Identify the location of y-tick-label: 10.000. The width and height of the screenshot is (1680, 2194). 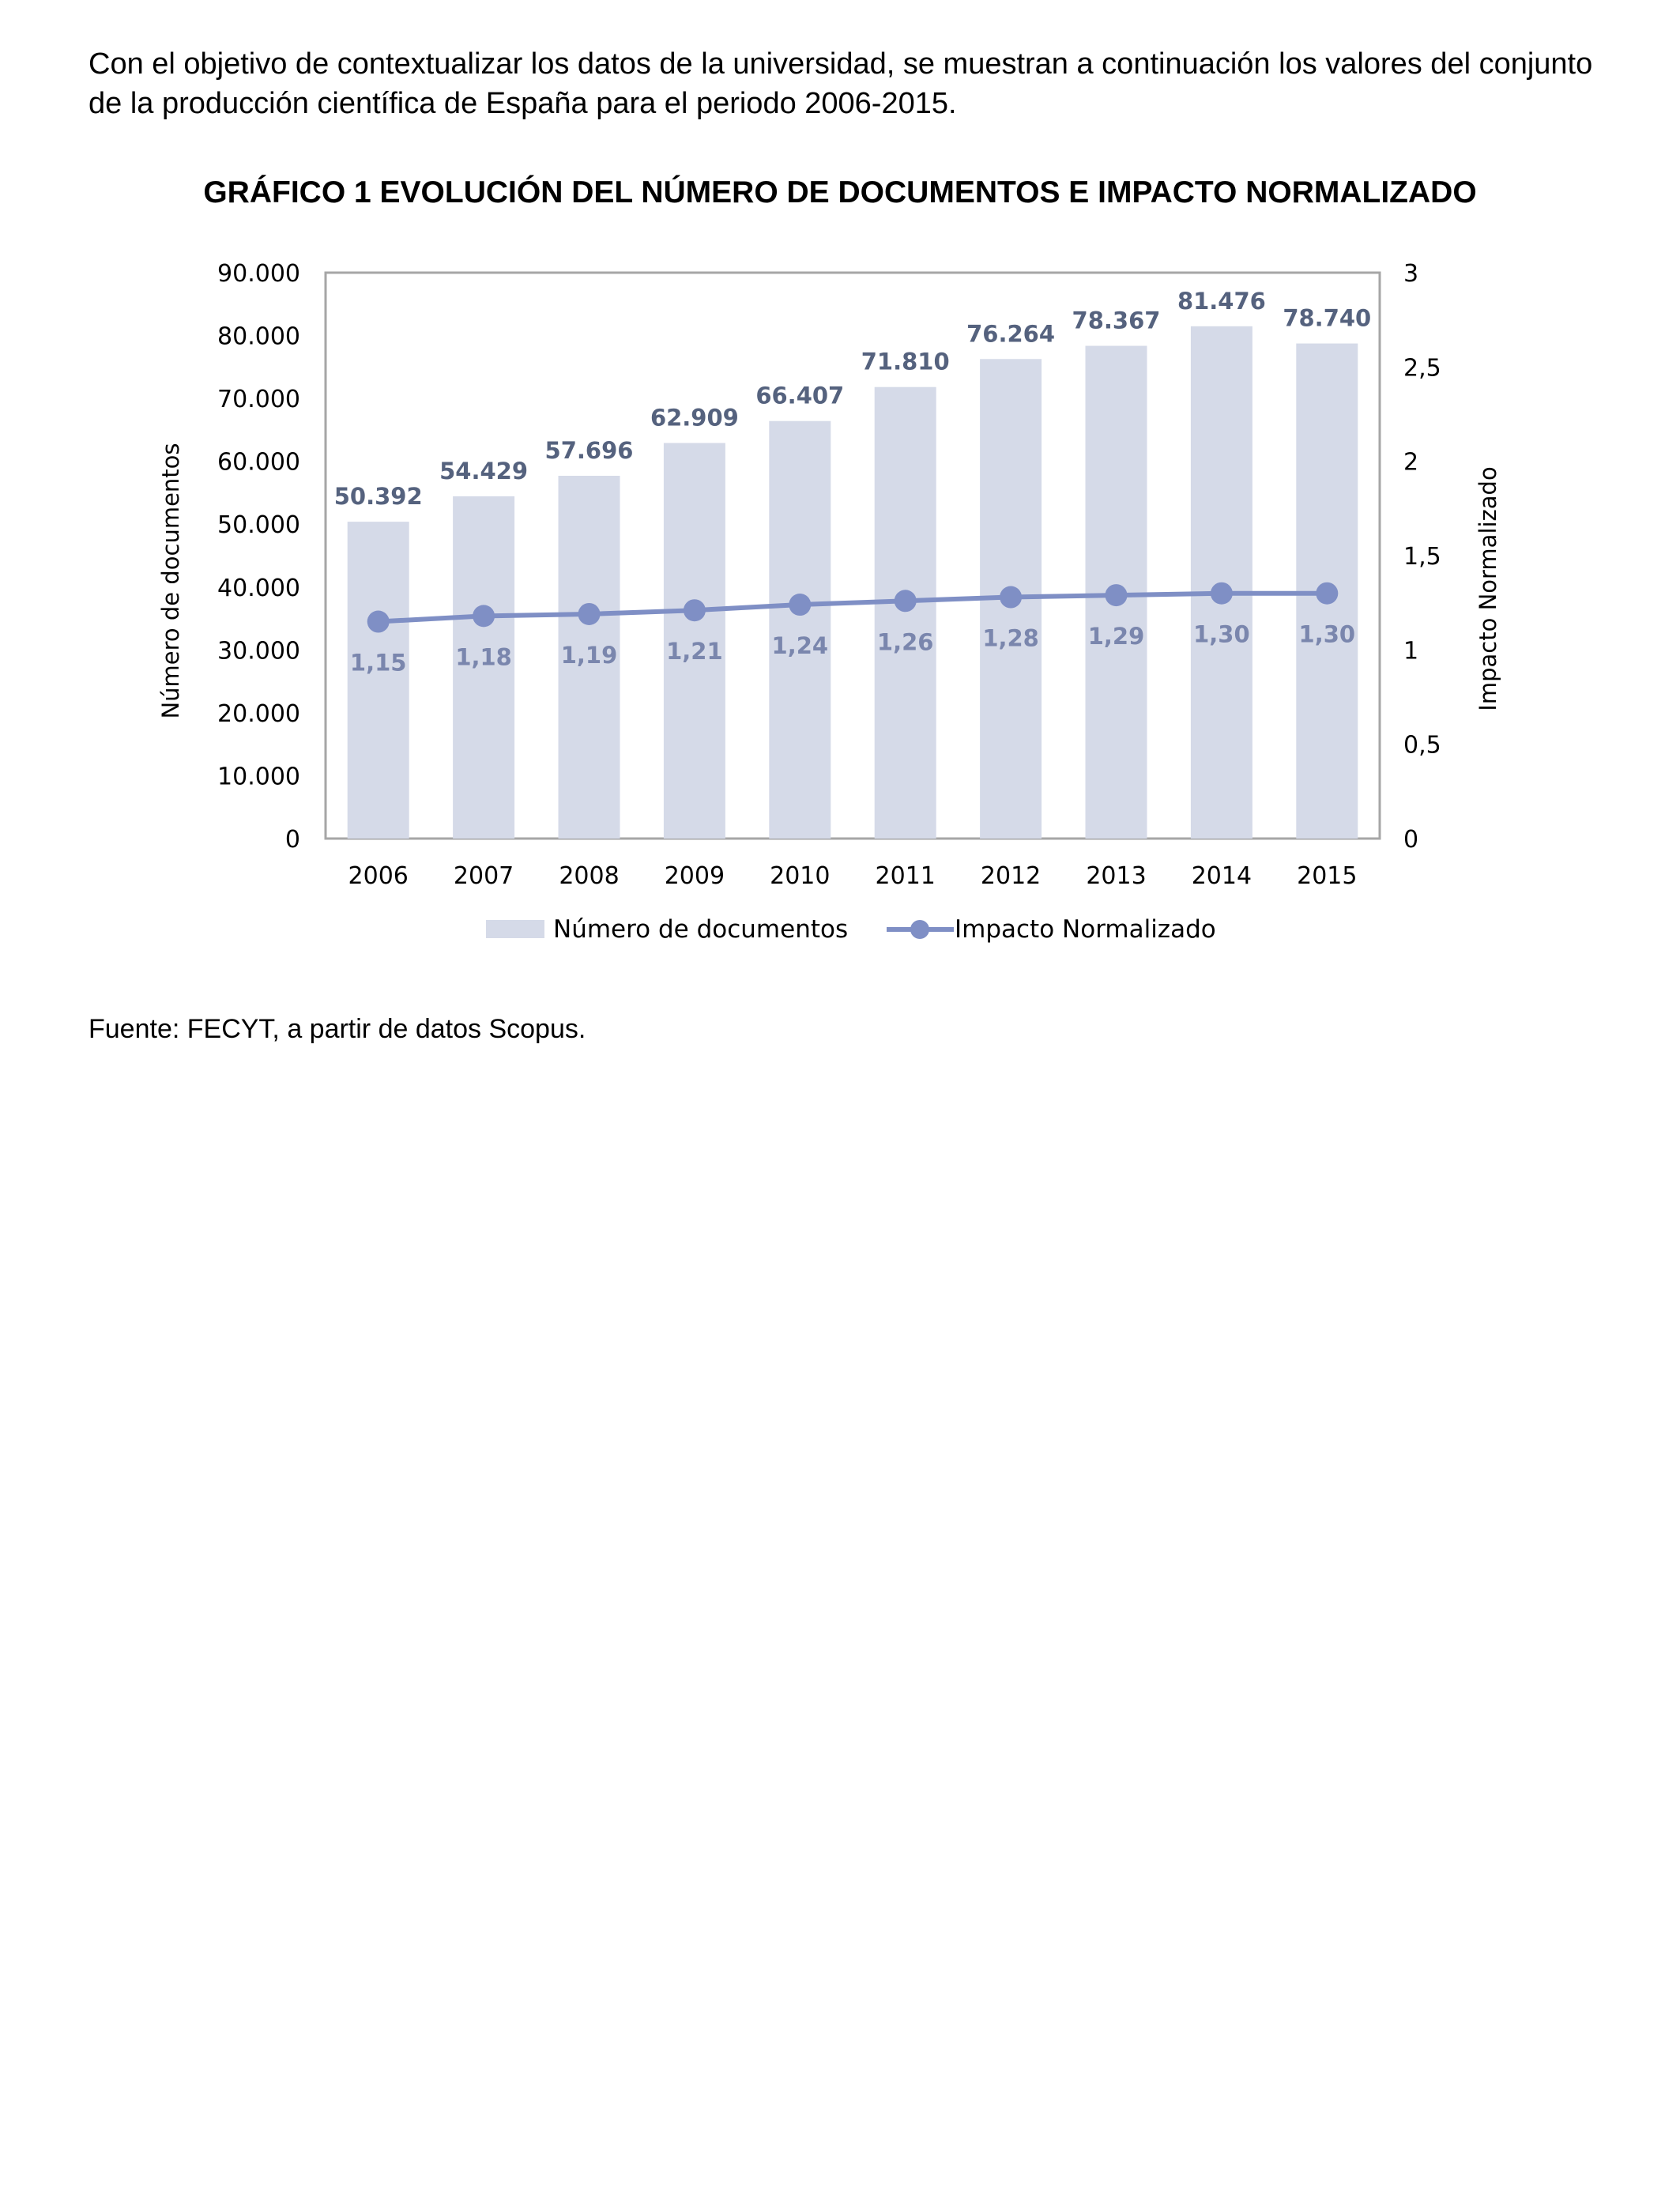
(258, 776).